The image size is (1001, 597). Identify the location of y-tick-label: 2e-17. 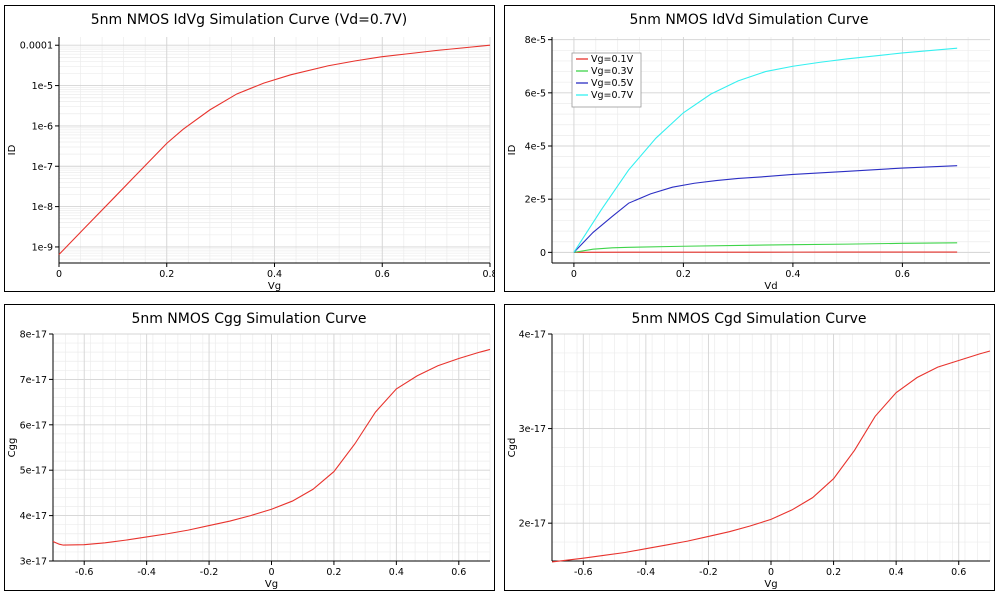
(532, 524).